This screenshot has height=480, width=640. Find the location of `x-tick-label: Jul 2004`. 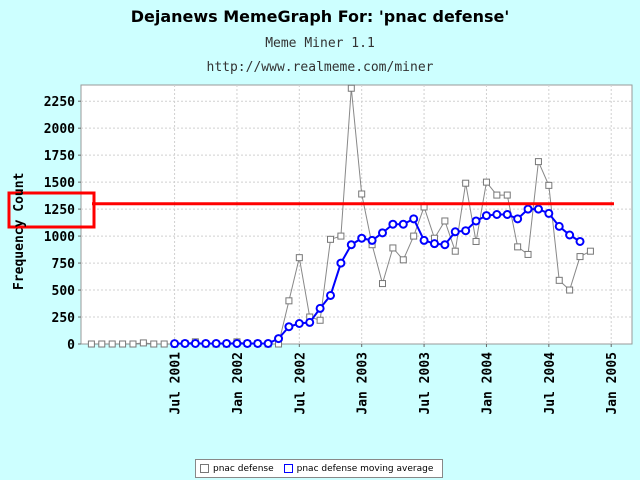

x-tick-label: Jul 2004 is located at coordinates (550, 383).